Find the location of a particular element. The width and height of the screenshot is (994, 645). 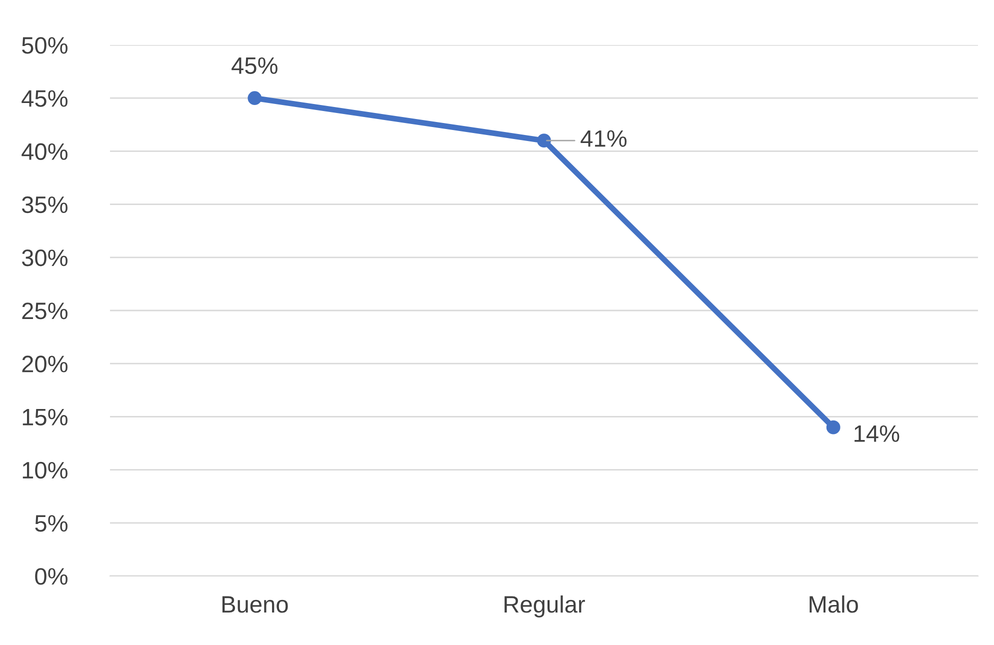

y-tick-label: 20% is located at coordinates (45, 364).